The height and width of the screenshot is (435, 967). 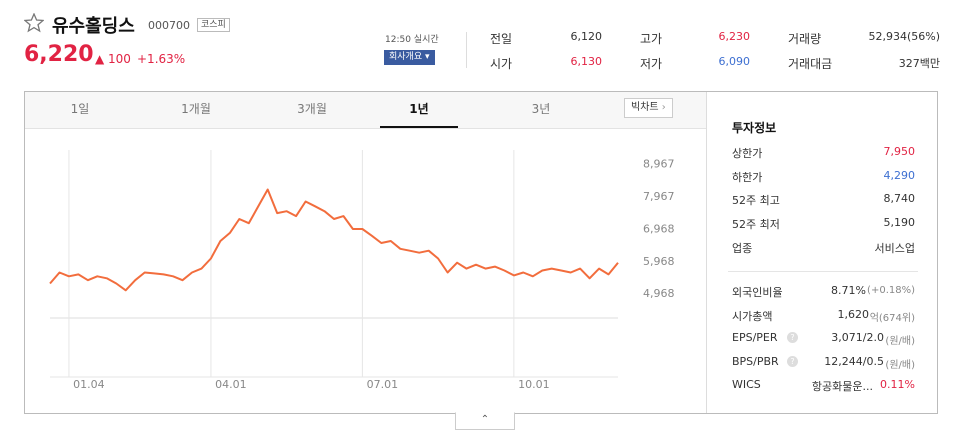 What do you see at coordinates (586, 61) in the screenshot?
I see `quote-value: 6,130` at bounding box center [586, 61].